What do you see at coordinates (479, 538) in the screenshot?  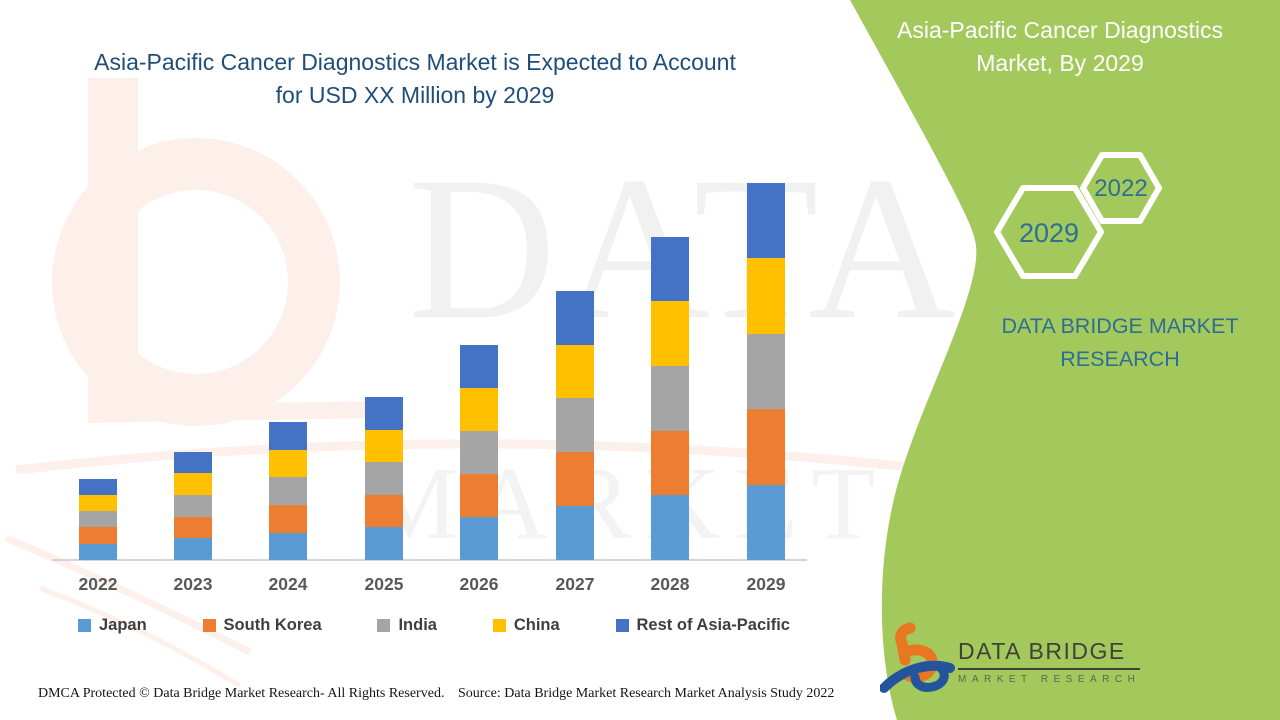 I see `bar-2026-segment-japan` at bounding box center [479, 538].